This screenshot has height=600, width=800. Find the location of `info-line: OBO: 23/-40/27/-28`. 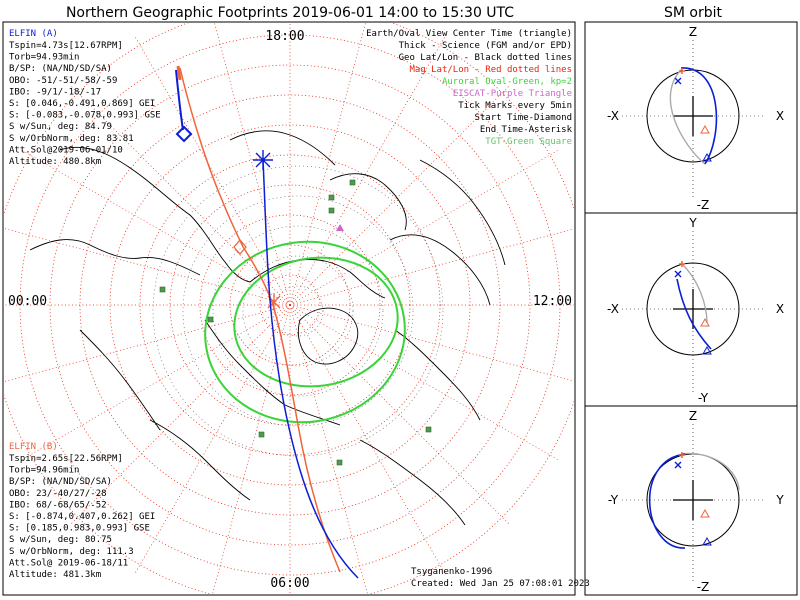

info-line: OBO: 23/-40/27/-28 is located at coordinates (58, 494).